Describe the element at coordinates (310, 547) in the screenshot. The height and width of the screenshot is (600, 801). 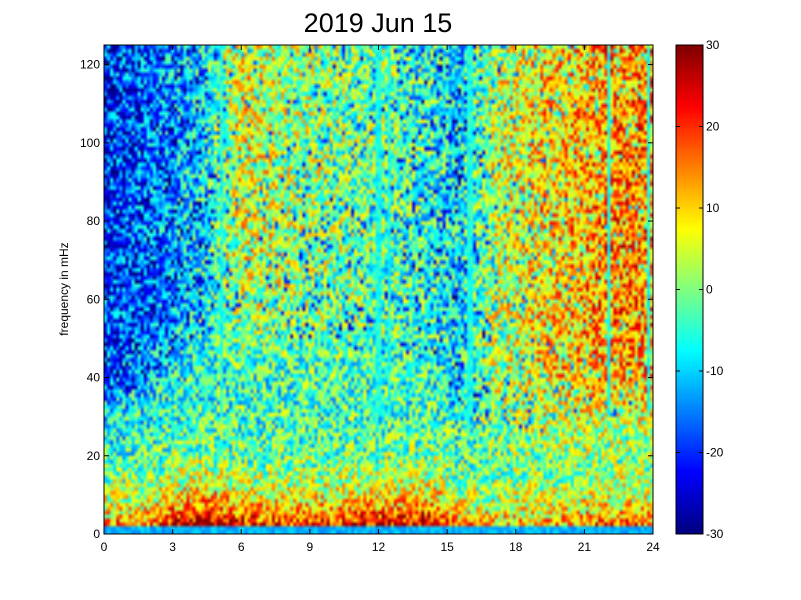
I see `x-tick-label: 9` at that location.